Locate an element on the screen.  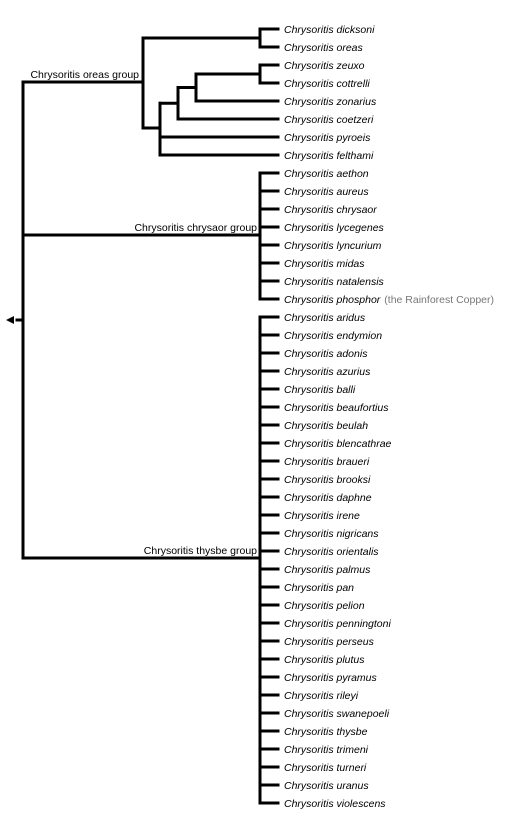
species-label: Chrysoritis trimeni is located at coordinates (326, 750).